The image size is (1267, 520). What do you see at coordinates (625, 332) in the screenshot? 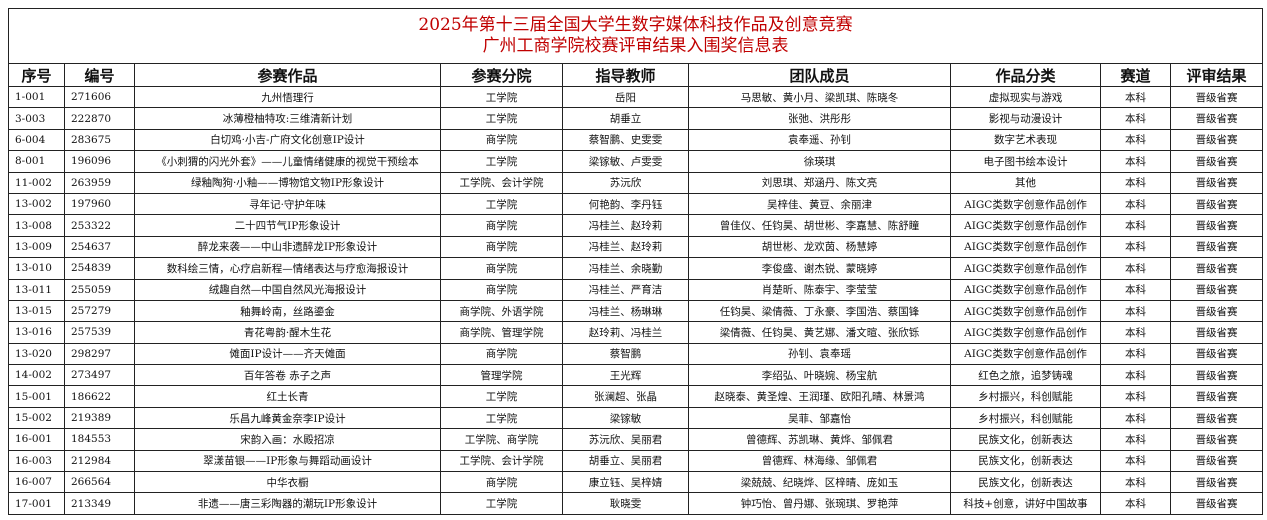
I see `cell: 赵玲莉、冯桂兰` at bounding box center [625, 332].